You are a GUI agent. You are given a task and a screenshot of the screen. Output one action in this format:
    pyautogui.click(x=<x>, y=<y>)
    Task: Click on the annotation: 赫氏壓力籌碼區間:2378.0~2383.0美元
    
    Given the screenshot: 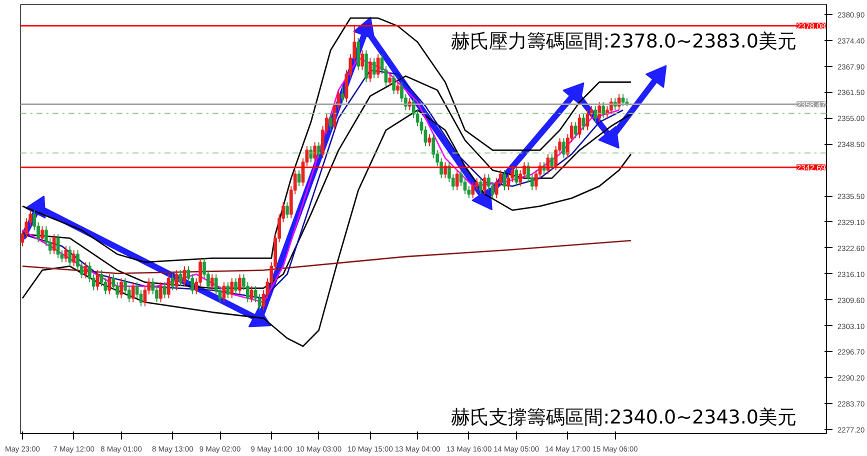 What is the action you would take?
    pyautogui.click(x=624, y=41)
    